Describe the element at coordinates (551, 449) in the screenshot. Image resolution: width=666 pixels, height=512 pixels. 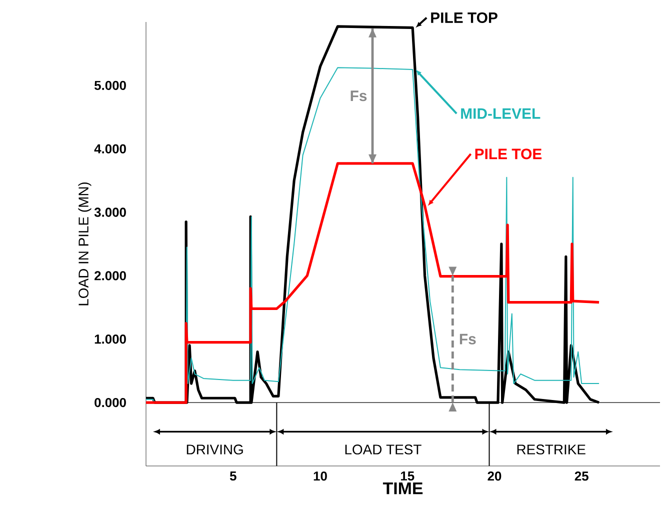
I see `annotation: RESTRIKE` at that location.